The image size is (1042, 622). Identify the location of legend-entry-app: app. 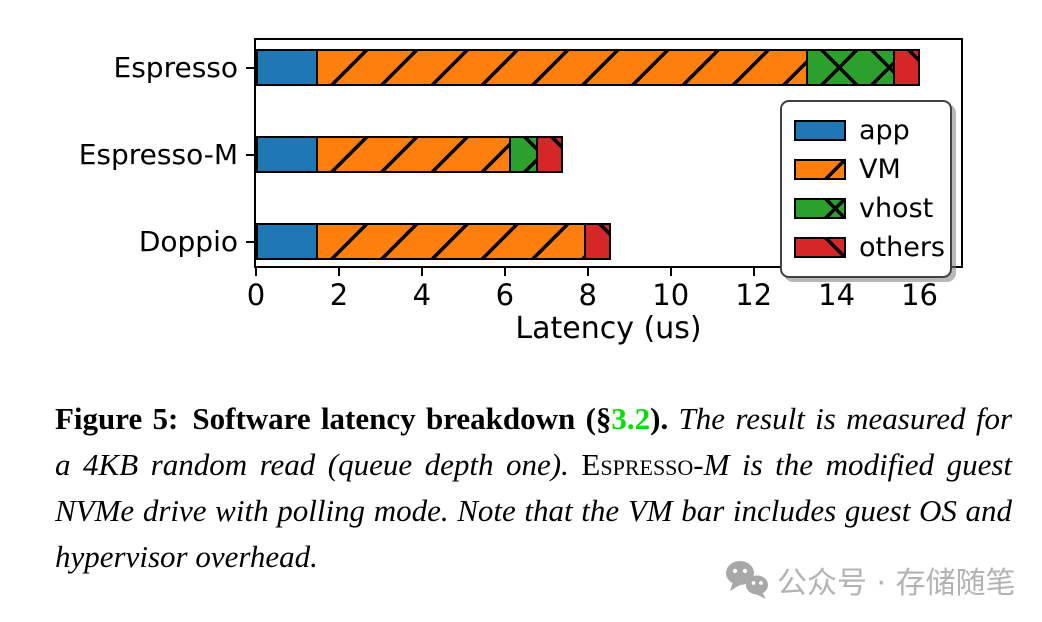
(866, 130).